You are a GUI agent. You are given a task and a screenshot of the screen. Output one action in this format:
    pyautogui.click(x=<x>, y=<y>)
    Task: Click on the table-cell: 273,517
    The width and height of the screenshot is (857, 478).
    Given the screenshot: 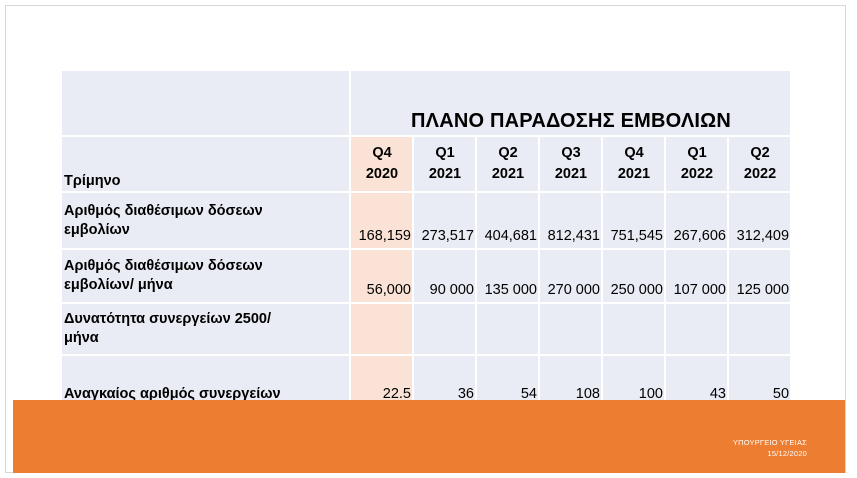 What is the action you would take?
    pyautogui.click(x=444, y=220)
    